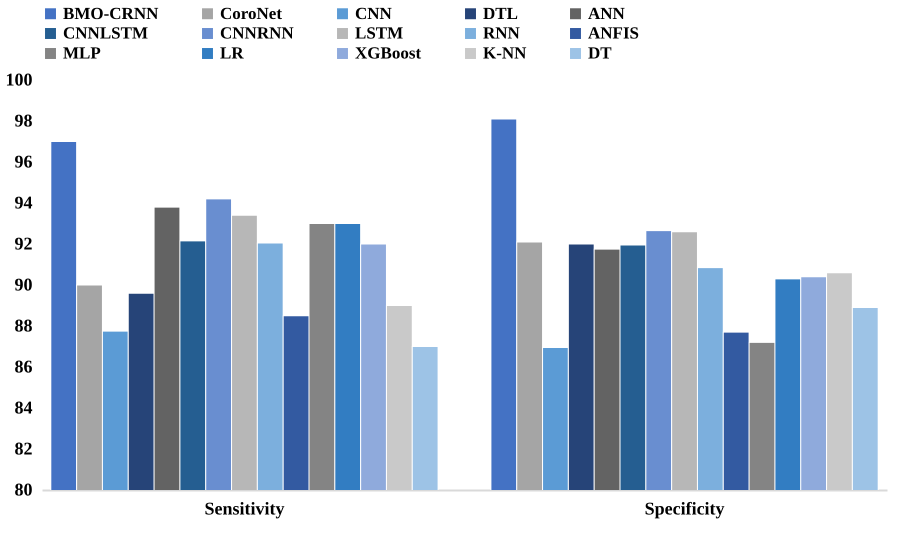  I want to click on legend-label: BMO-CRNN, so click(111, 13).